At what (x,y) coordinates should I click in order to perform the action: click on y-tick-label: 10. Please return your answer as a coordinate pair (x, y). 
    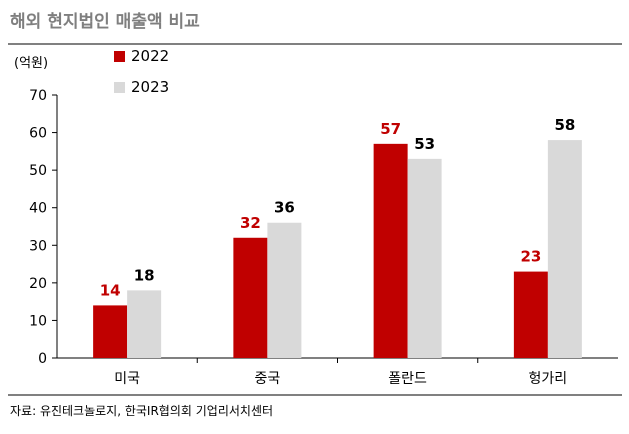
    Looking at the image, I should click on (38, 321).